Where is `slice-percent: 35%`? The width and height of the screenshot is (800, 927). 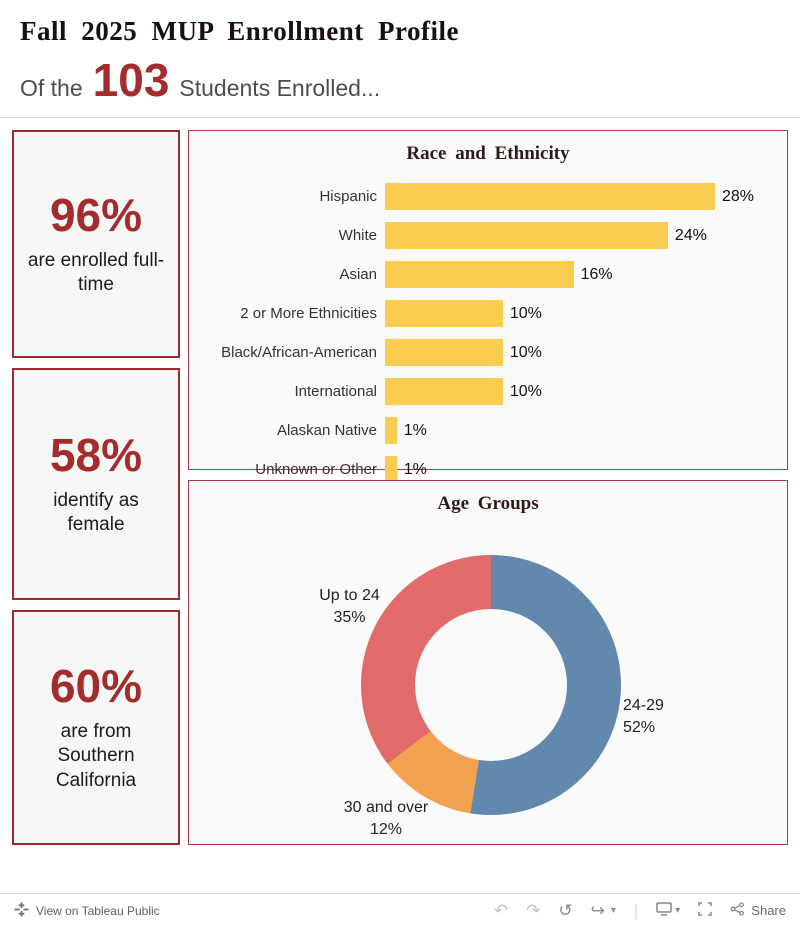 slice-percent: 35% is located at coordinates (349, 618).